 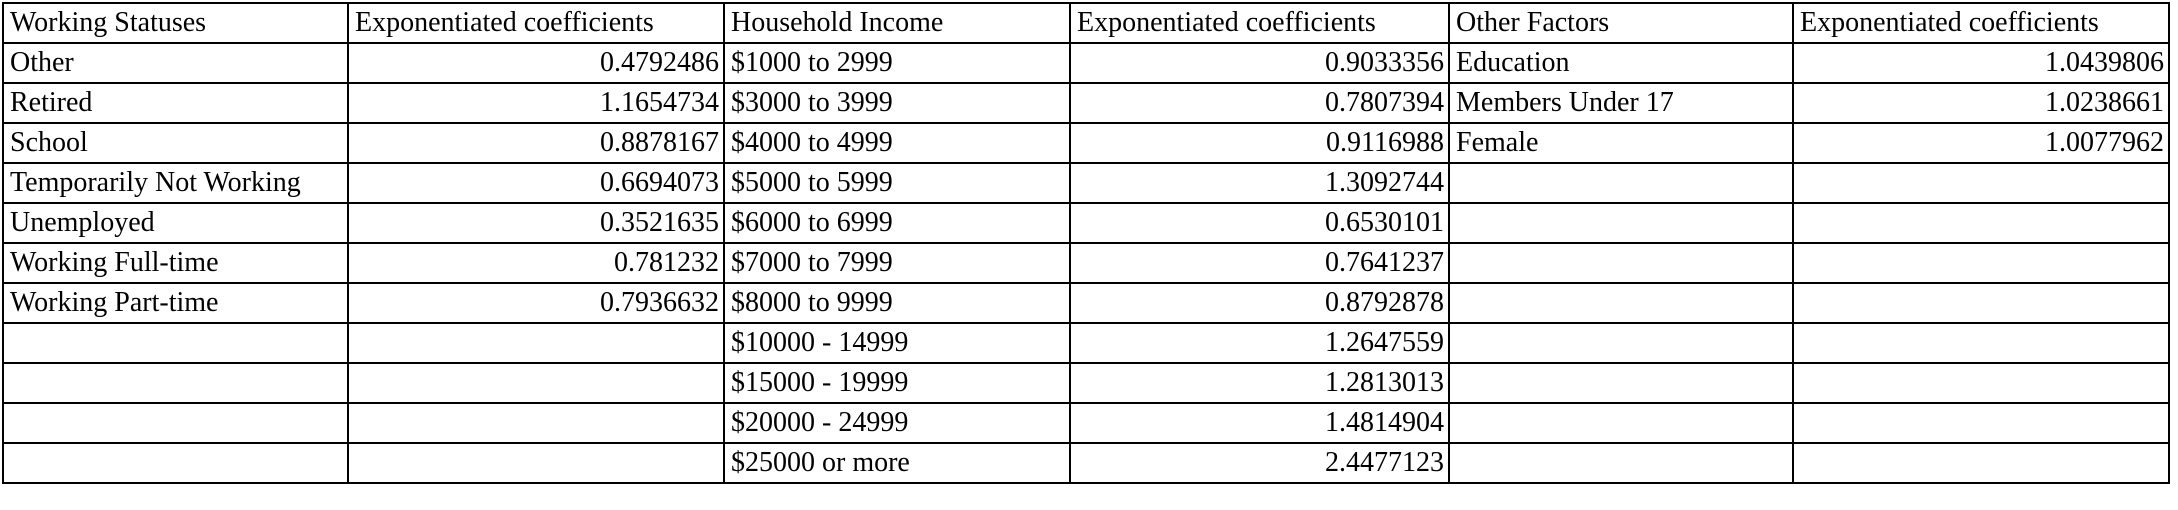 I want to click on header-cell: Other Factors, so click(x=1621, y=23).